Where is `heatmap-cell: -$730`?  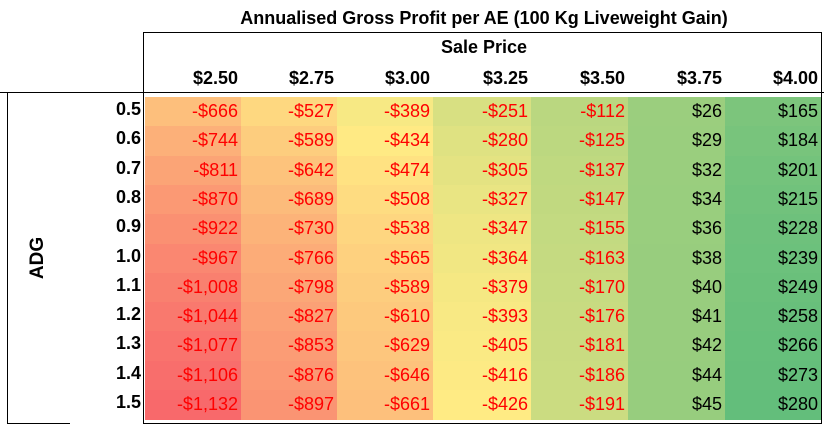
heatmap-cell: -$730 is located at coordinates (289, 229).